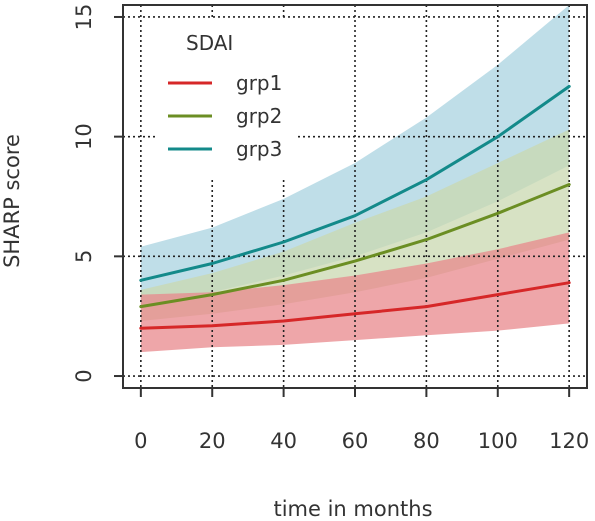 The height and width of the screenshot is (521, 595). I want to click on x-tick-label: 100, so click(498, 441).